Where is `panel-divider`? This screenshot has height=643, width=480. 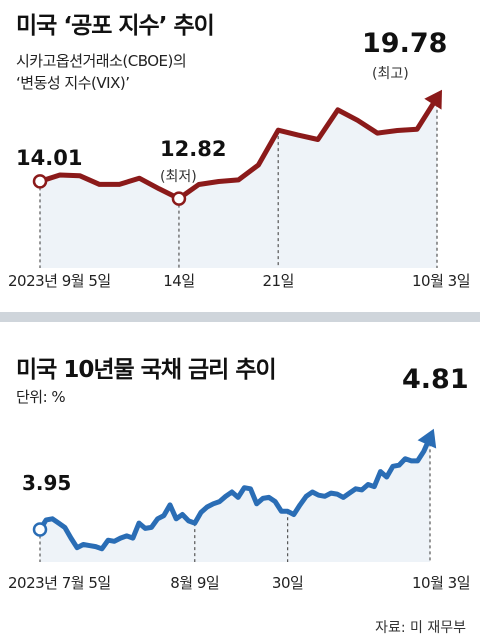 panel-divider is located at coordinates (240, 317).